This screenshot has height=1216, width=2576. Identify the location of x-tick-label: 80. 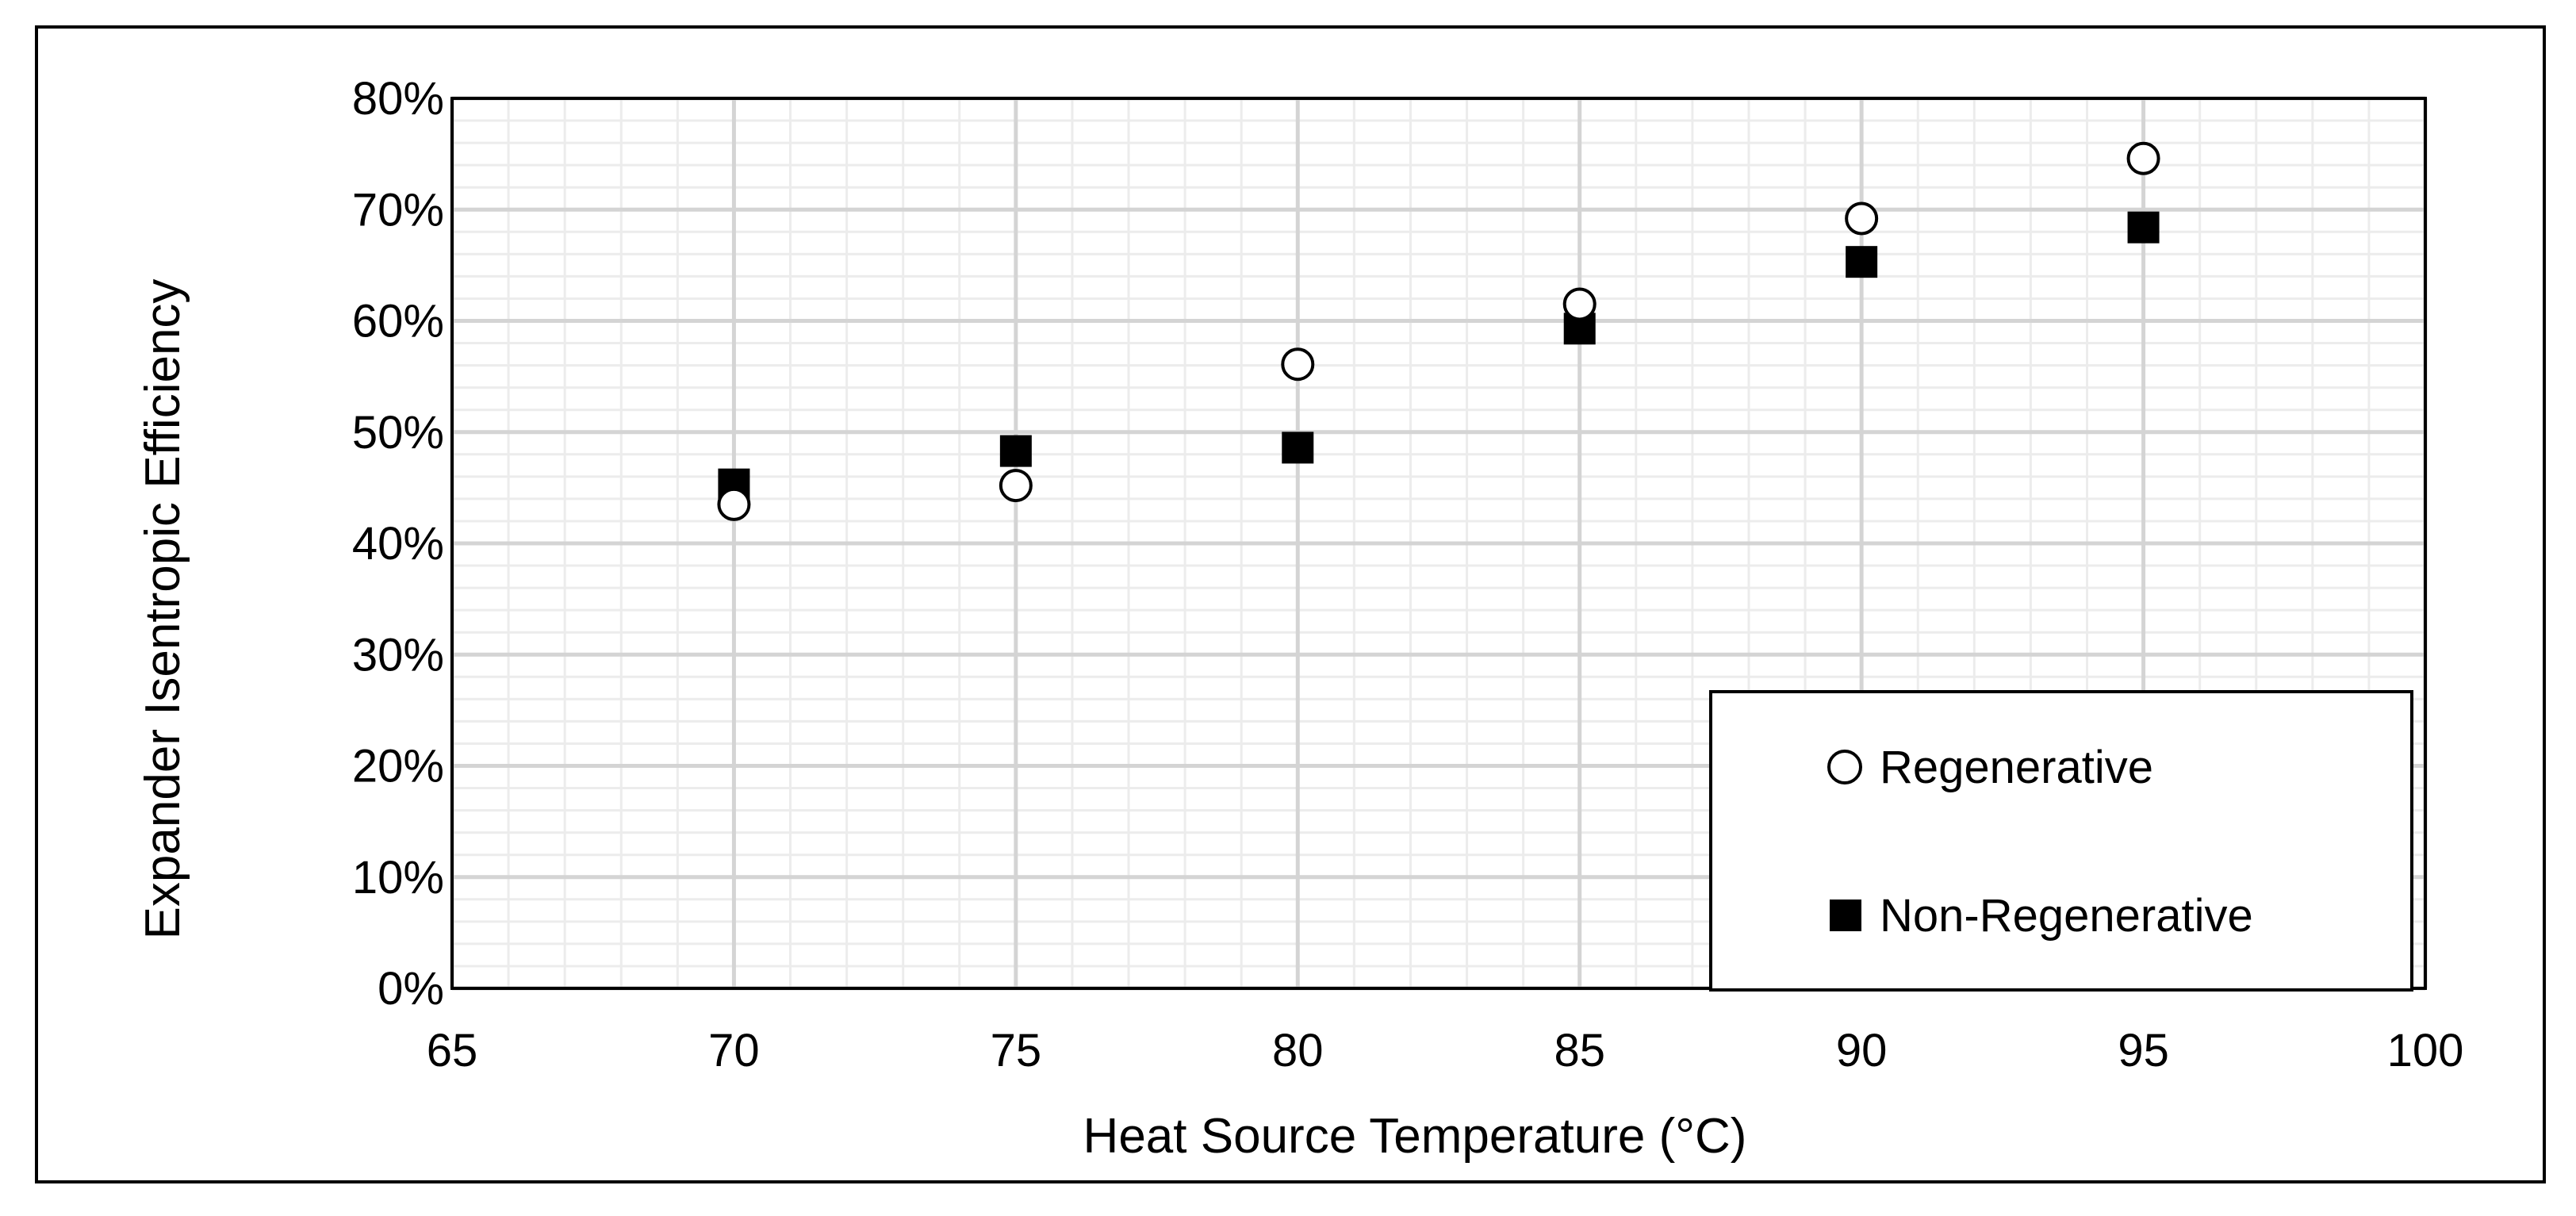
(1298, 1050).